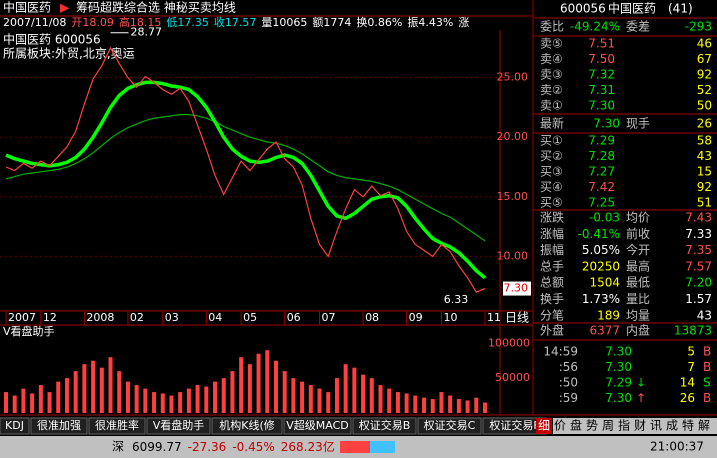 The width and height of the screenshot is (717, 458). I want to click on side-tab: 势, so click(592, 426).